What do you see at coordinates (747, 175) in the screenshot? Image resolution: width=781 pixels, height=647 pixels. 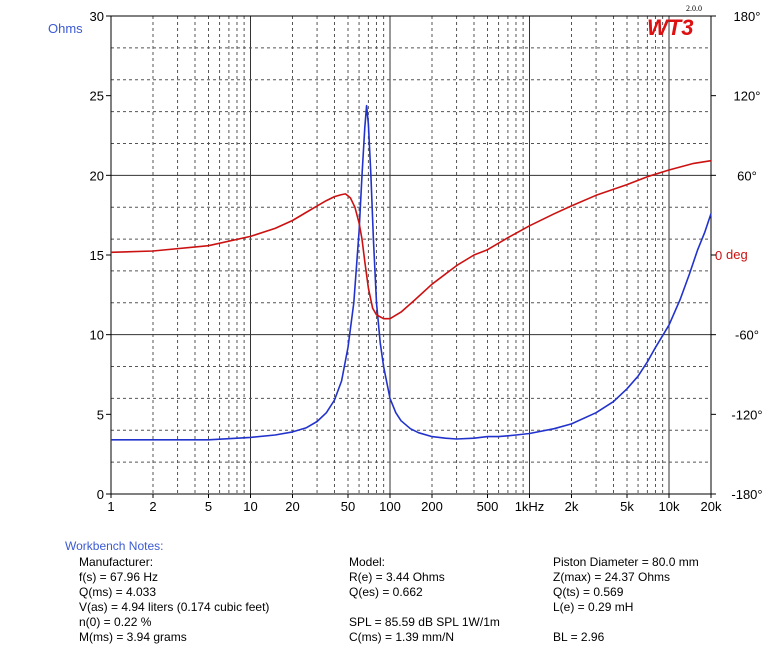 I see `y-right-tick-label: 60°` at bounding box center [747, 175].